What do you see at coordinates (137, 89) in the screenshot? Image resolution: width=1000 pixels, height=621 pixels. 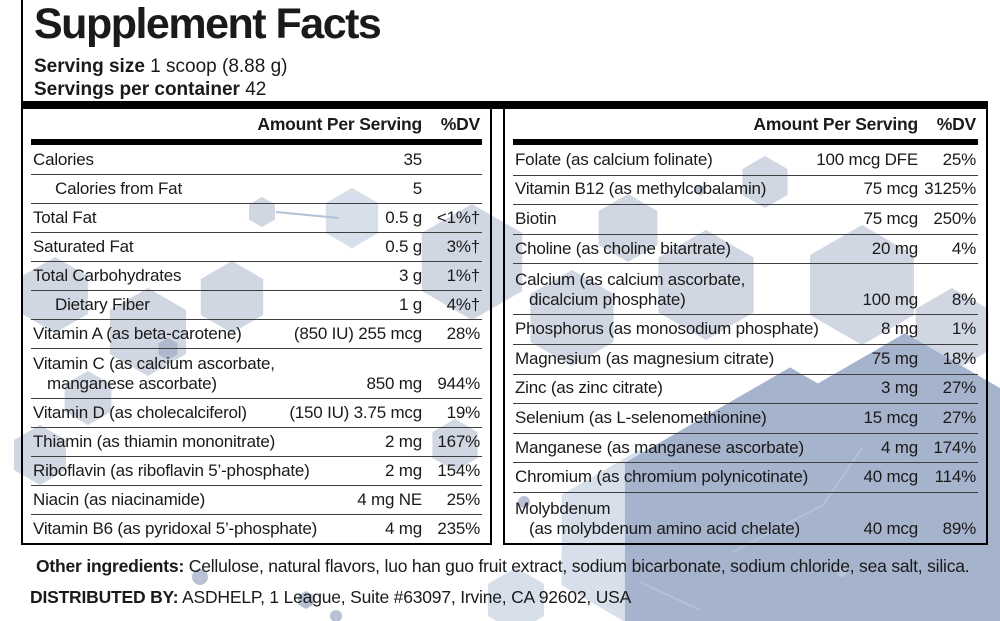 I see `servings-per-container-label: Servings per container` at bounding box center [137, 89].